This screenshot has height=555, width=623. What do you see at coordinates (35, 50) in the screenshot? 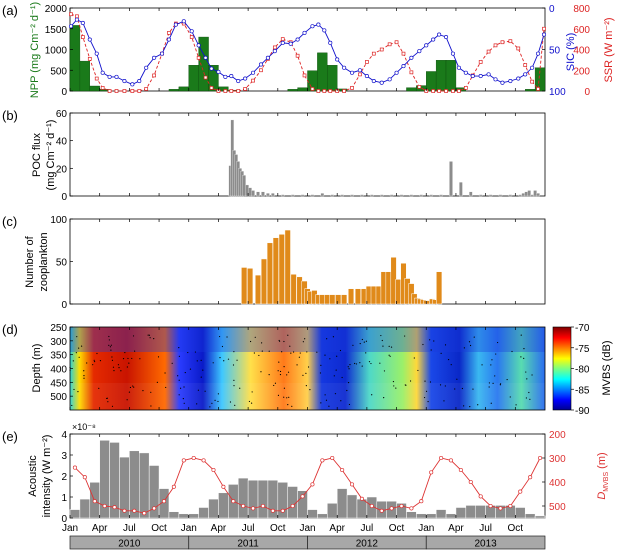
I see `npp-axis-label: NPP (mg Cm⁻² d⁻¹)` at bounding box center [35, 50].